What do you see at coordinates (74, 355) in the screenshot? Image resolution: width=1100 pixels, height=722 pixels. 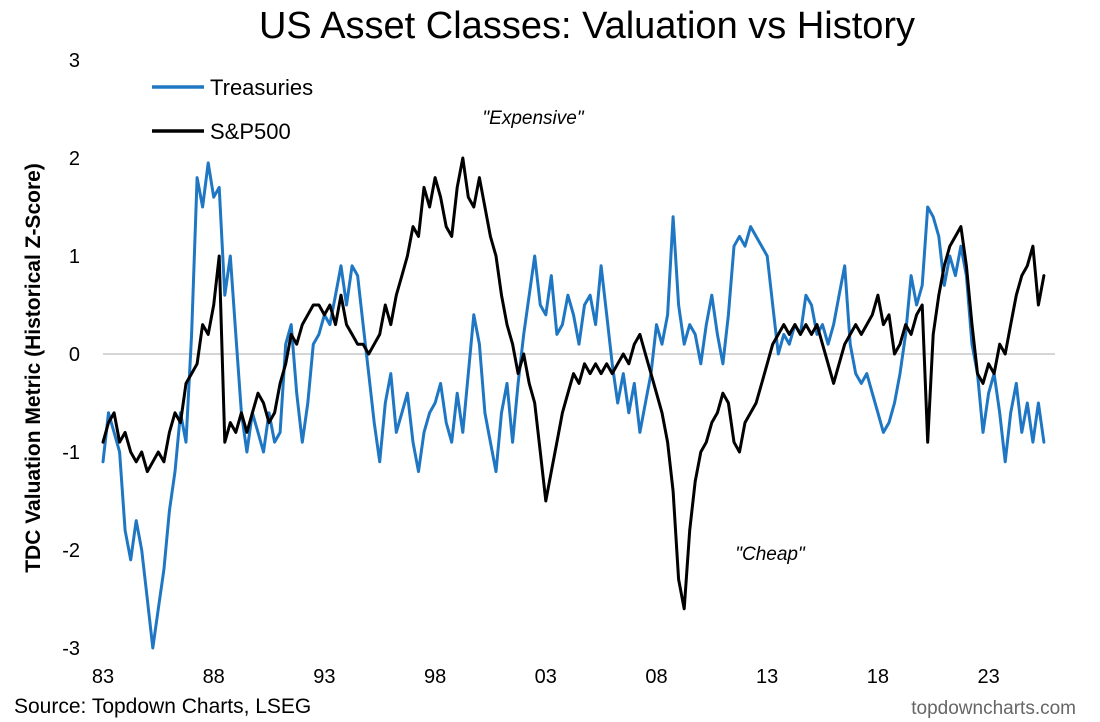 I see `y-tick-label: 0` at bounding box center [74, 355].